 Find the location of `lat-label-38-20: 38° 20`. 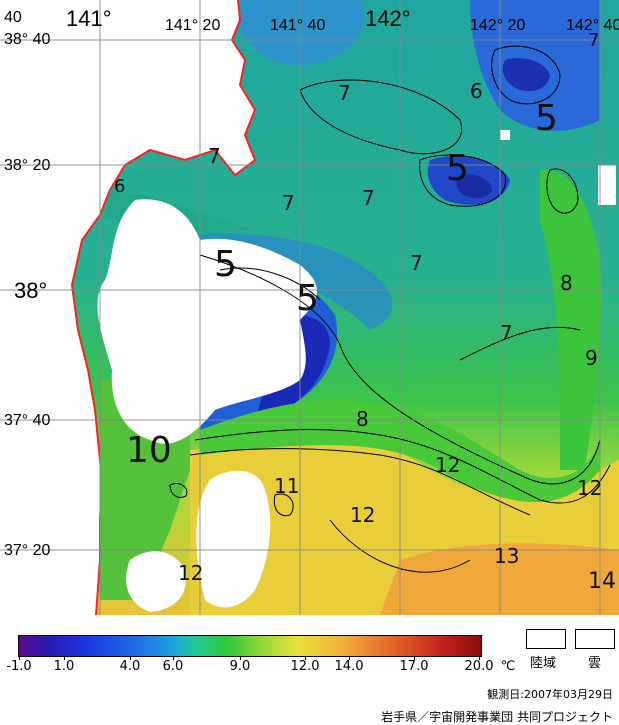

lat-label-38-20: 38° 20 is located at coordinates (27, 165).